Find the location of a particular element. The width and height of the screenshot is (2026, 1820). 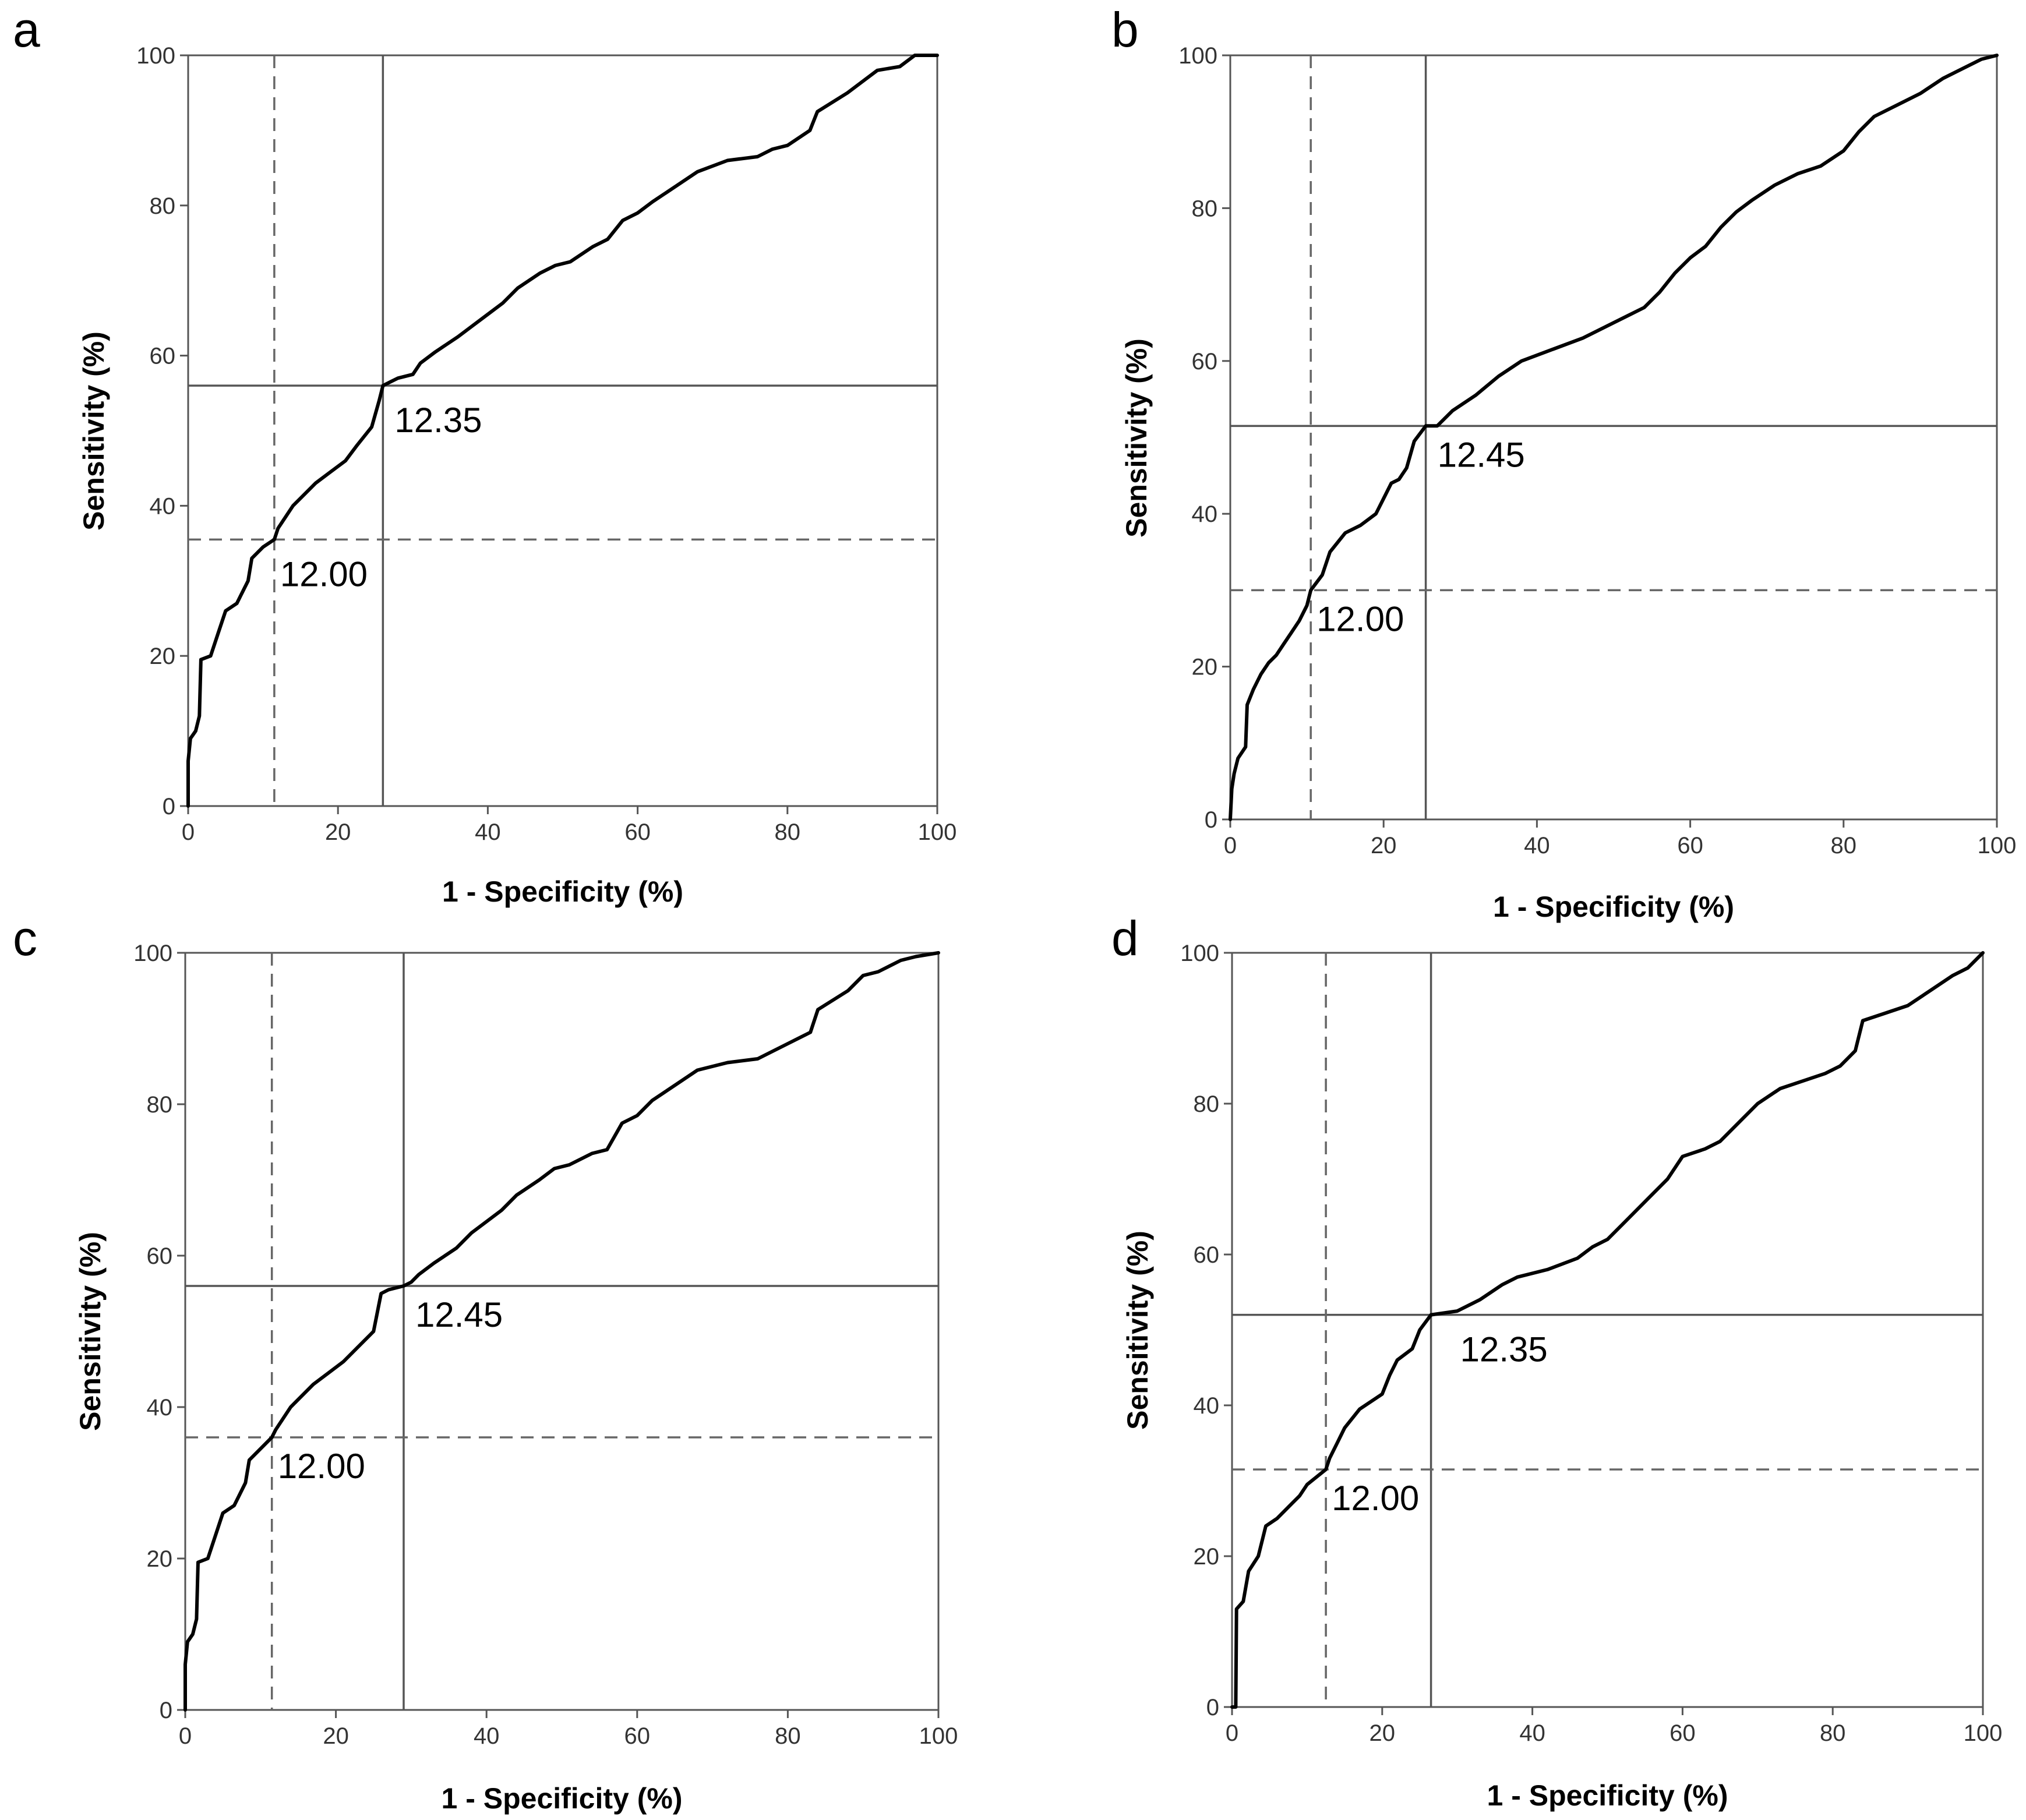

panel-letter: c is located at coordinates (25, 938).